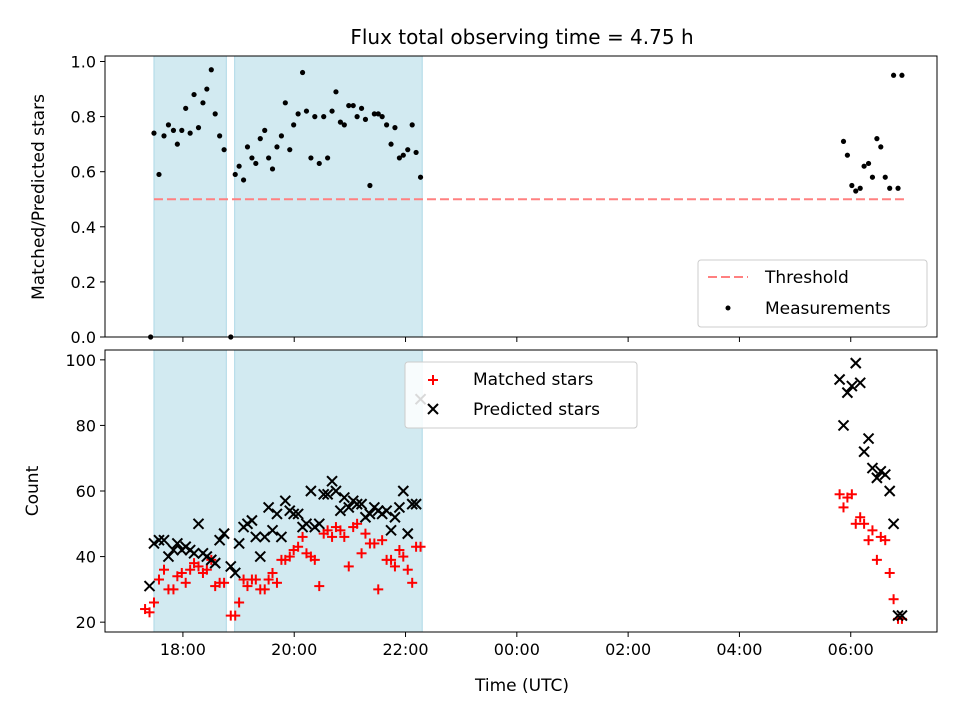 The height and width of the screenshot is (720, 960). Describe the element at coordinates (80, 360) in the screenshot. I see `y-tick-label: 100` at that location.